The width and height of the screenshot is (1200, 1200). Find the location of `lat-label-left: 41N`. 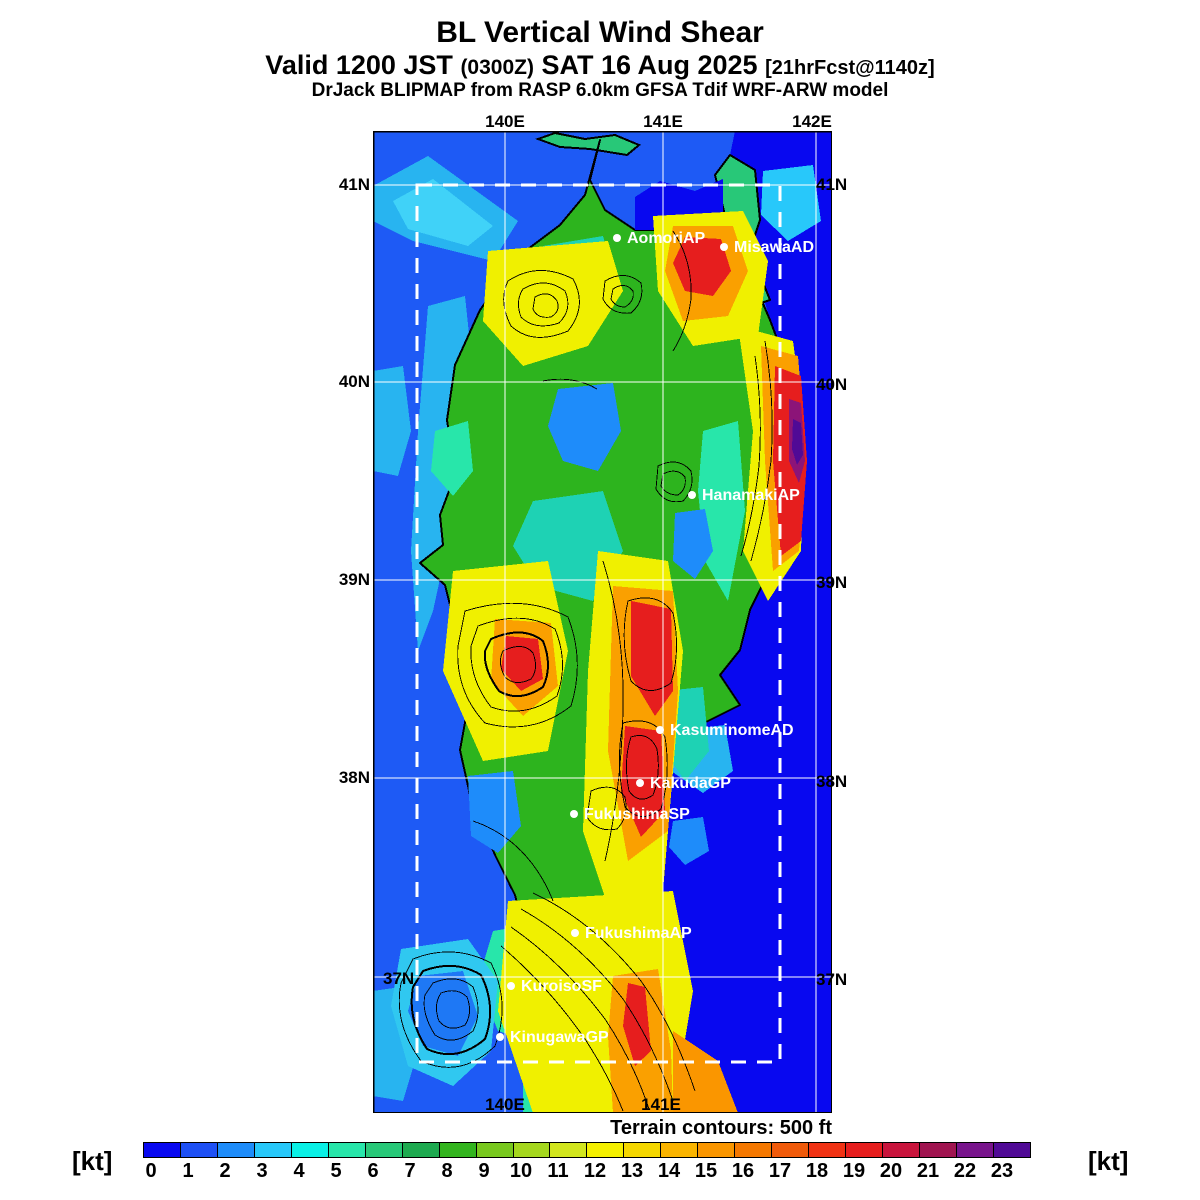

lat-label-left: 41N is located at coordinates (354, 184).